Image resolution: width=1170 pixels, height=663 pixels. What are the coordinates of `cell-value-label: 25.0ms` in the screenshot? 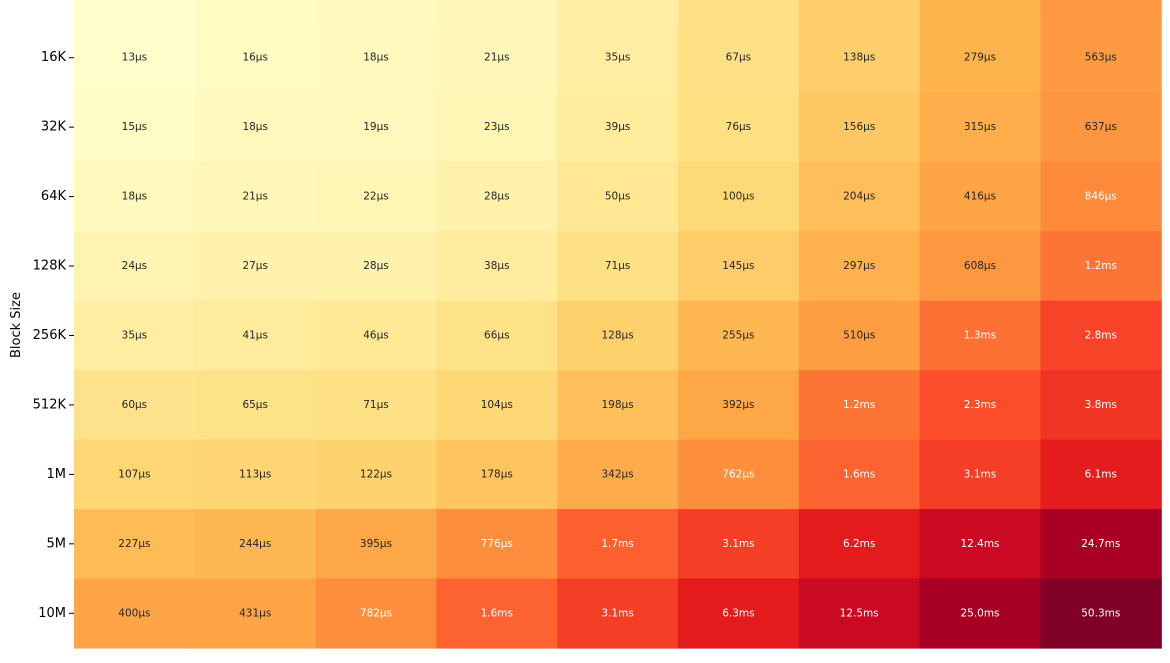 It's located at (979, 613).